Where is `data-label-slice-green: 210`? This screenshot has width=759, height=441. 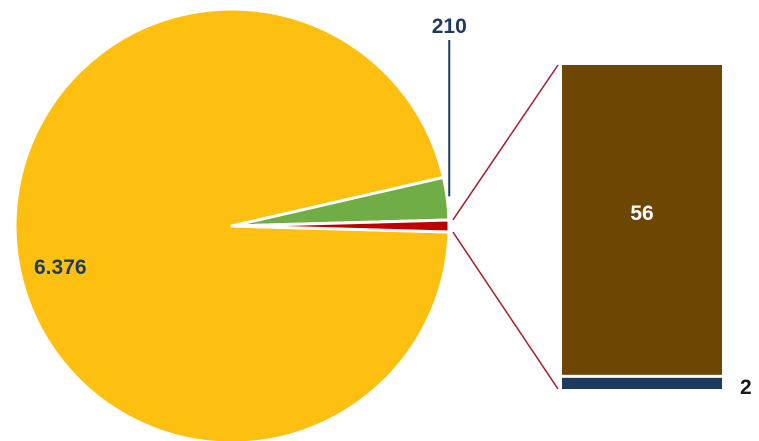 data-label-slice-green: 210 is located at coordinates (449, 26).